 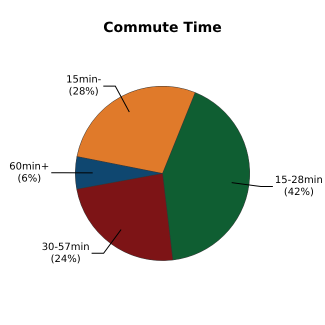 What do you see at coordinates (298, 180) in the screenshot?
I see `slice-label: 15-28min` at bounding box center [298, 180].